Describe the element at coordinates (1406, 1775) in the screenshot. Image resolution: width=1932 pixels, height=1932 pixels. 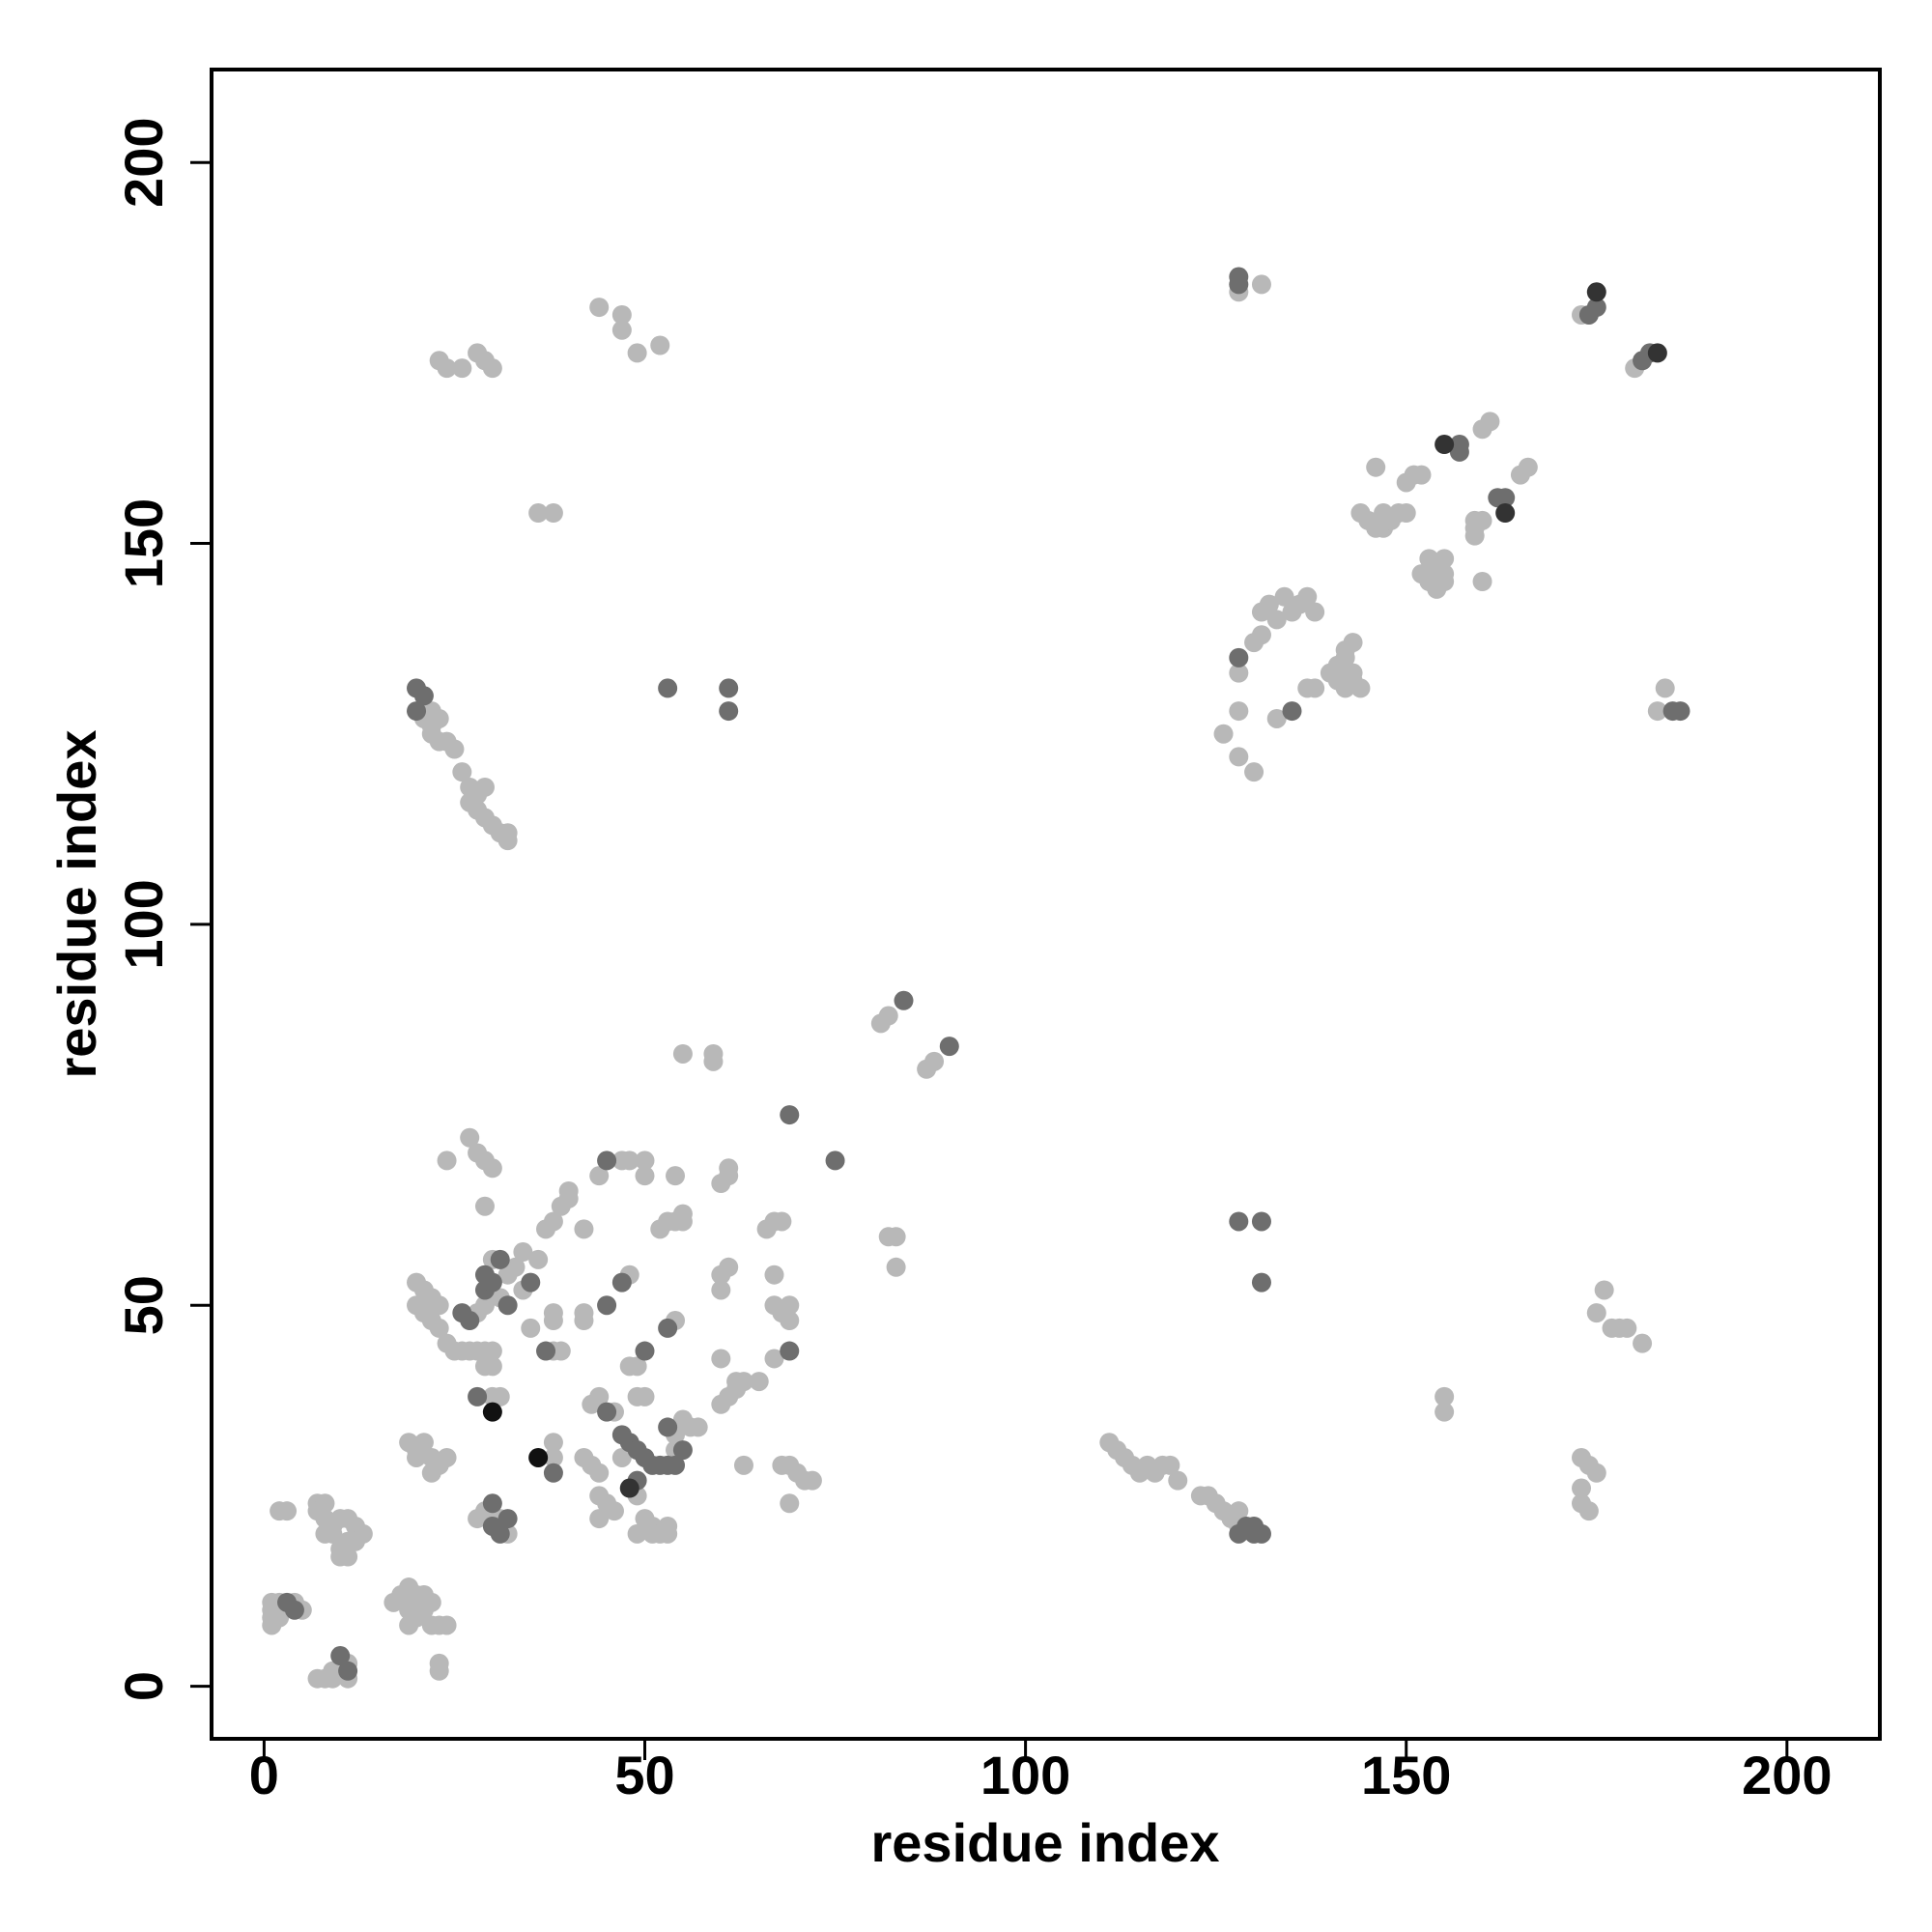
I see `x-tick-label: 150` at that location.